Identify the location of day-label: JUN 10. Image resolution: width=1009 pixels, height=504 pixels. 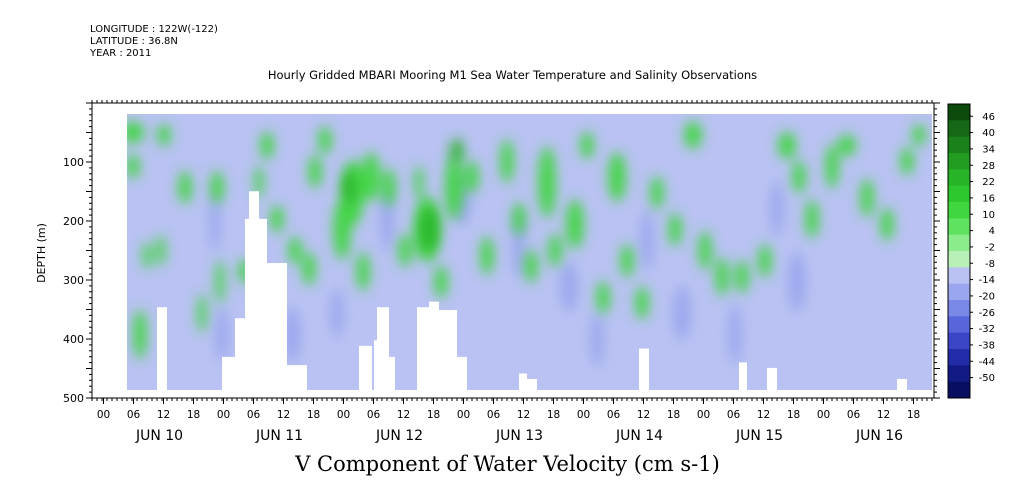
(159, 436).